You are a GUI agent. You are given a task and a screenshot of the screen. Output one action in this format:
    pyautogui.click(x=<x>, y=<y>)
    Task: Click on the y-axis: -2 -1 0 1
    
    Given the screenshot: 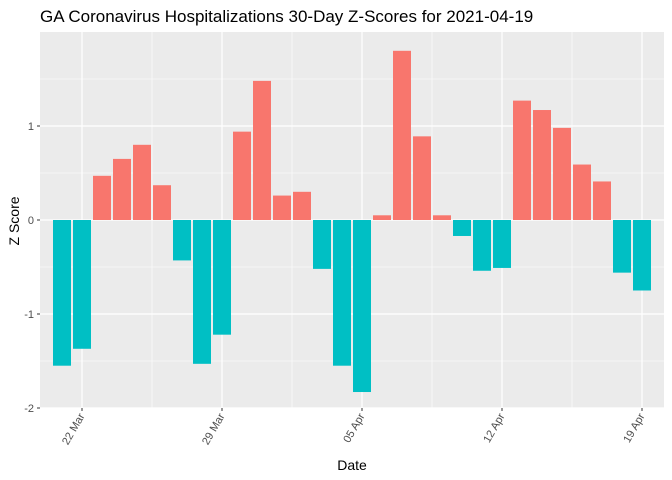 What is the action you would take?
    pyautogui.click(x=32, y=268)
    